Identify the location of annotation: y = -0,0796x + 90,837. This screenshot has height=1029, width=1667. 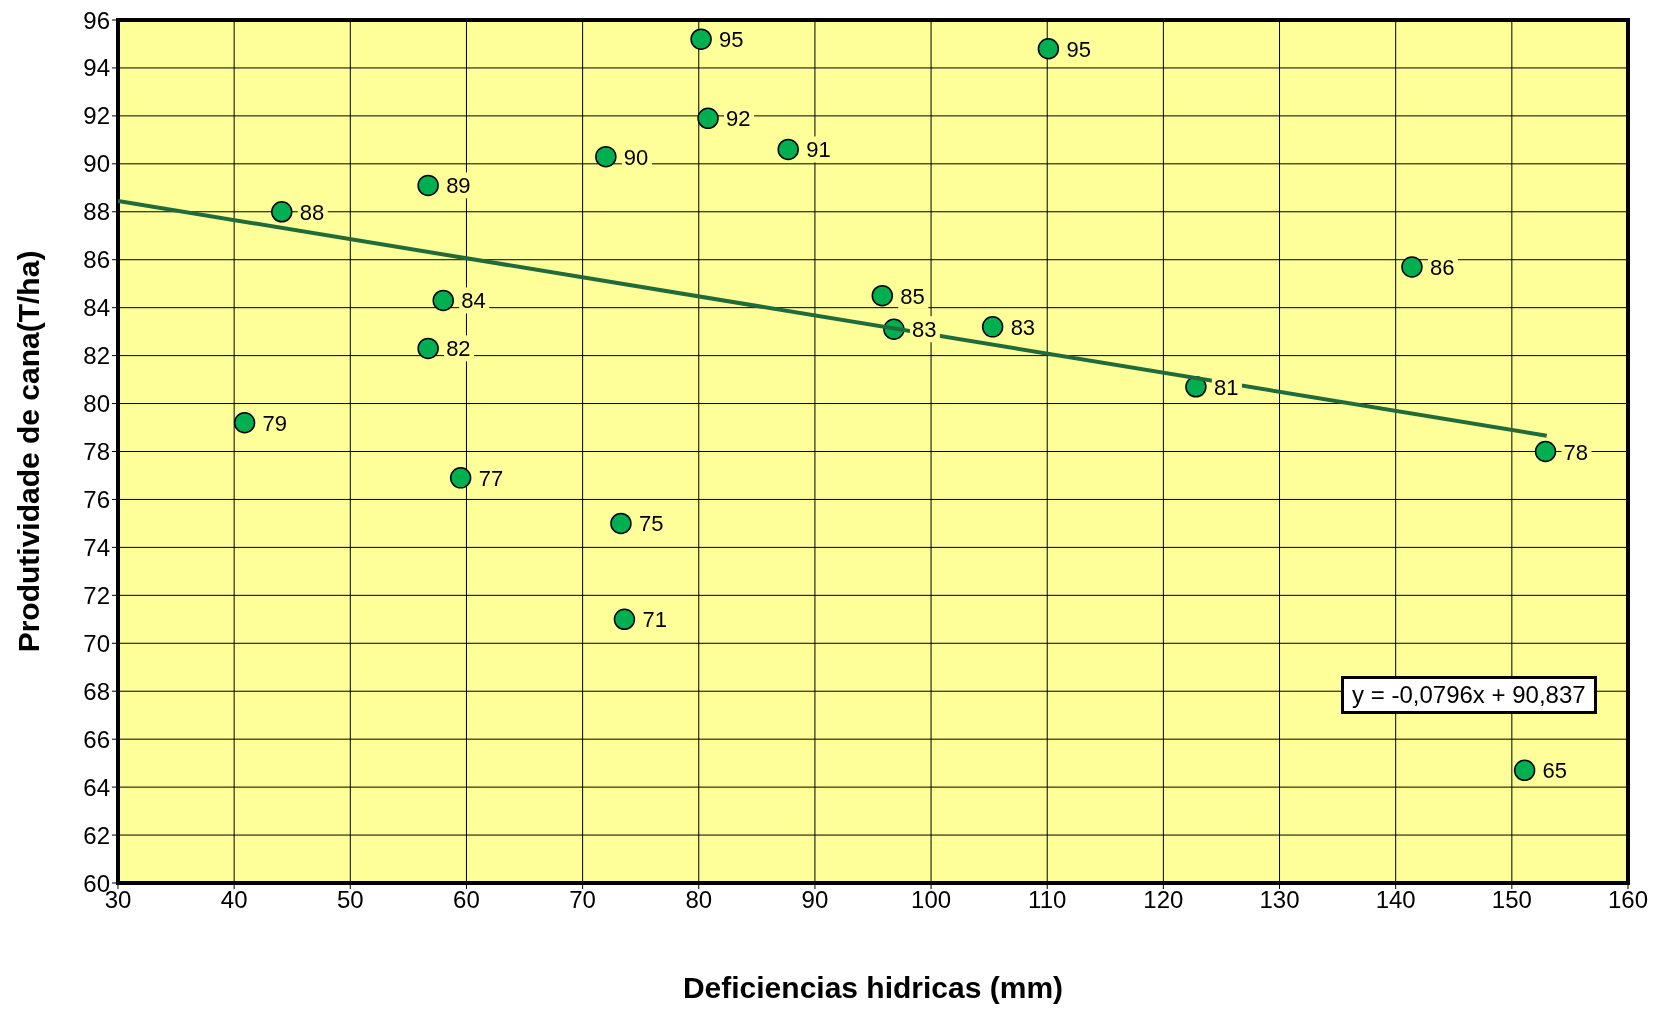
(1469, 694).